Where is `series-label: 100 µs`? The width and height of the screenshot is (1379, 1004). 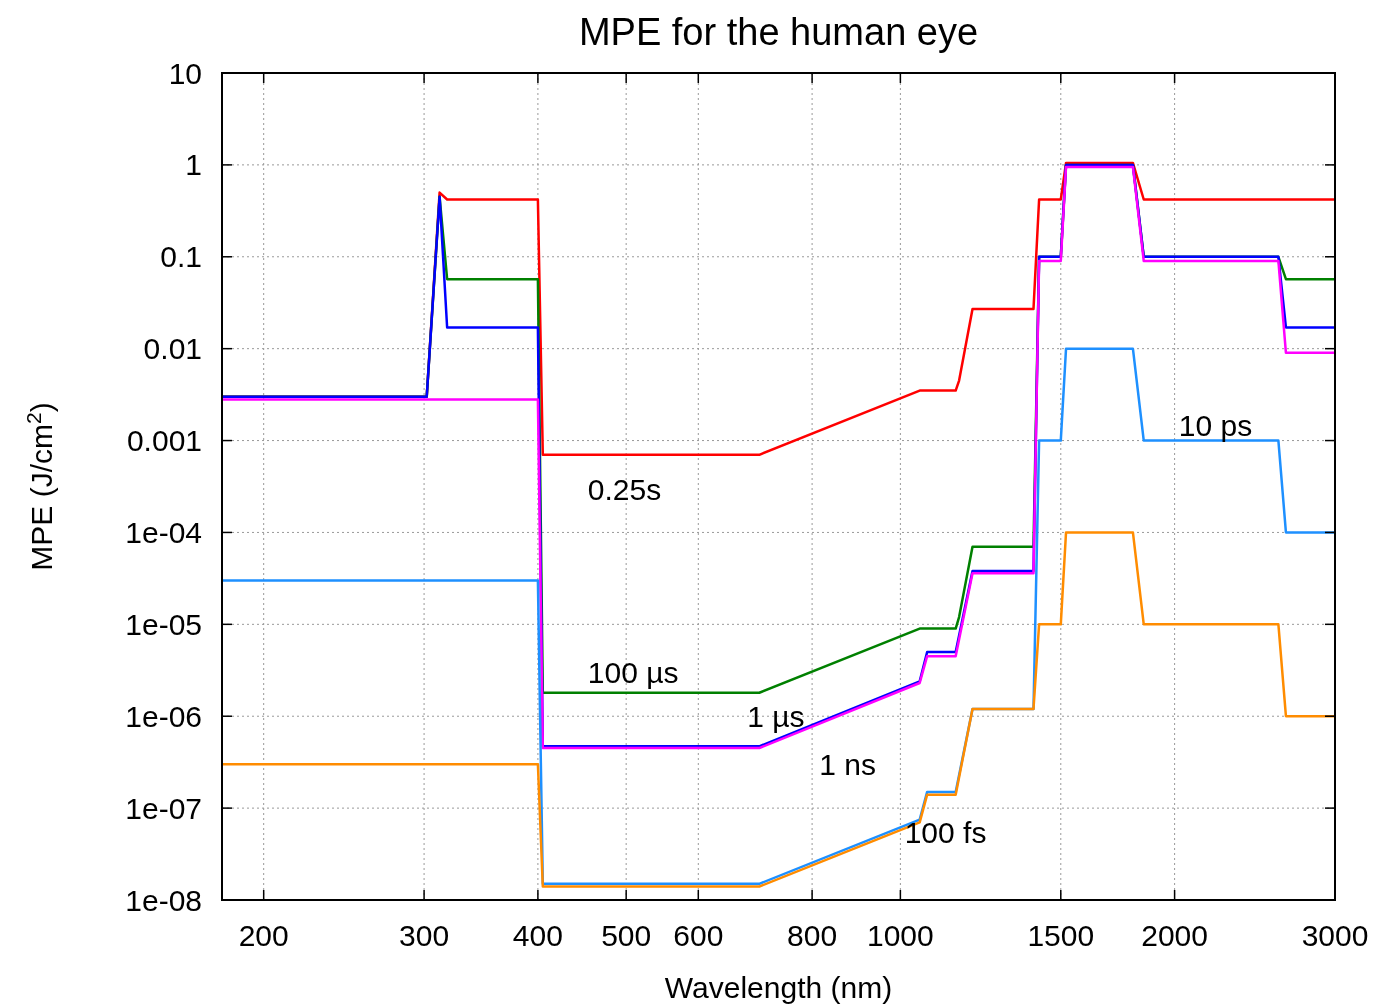
series-label: 100 µs is located at coordinates (633, 673).